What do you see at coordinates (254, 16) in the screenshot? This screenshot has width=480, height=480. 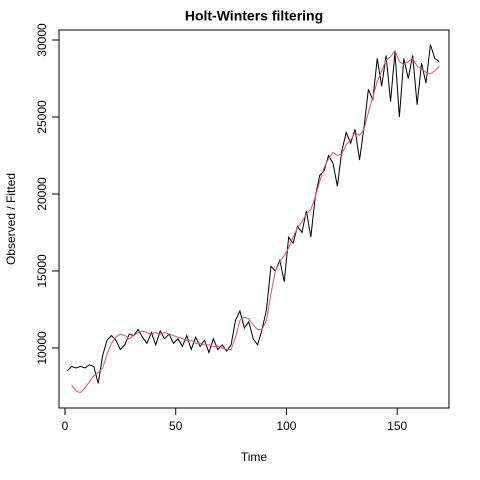 I see `chart-title: Holt-Winters filtering` at bounding box center [254, 16].